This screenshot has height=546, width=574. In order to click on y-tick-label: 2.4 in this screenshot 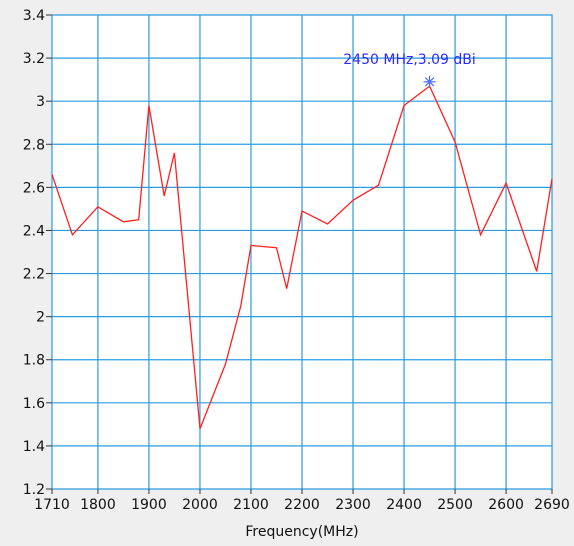, I will do `click(34, 231)`.